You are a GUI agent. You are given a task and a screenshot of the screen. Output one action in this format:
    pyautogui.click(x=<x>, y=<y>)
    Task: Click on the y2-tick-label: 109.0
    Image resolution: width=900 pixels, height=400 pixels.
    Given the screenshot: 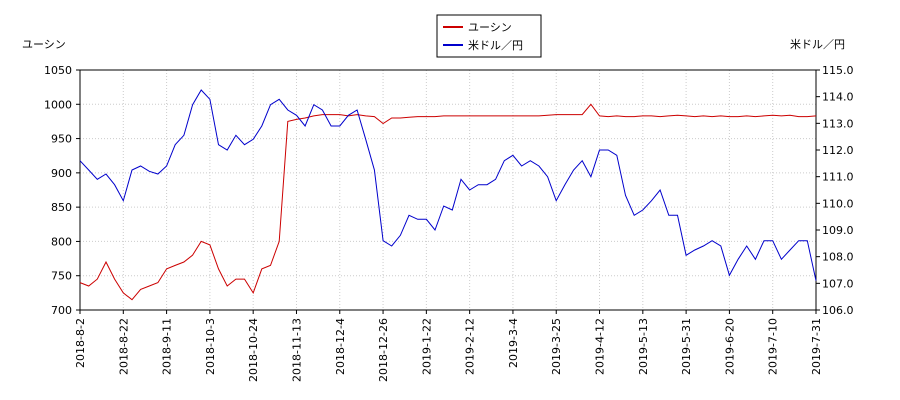 What is the action you would take?
    pyautogui.click(x=838, y=230)
    